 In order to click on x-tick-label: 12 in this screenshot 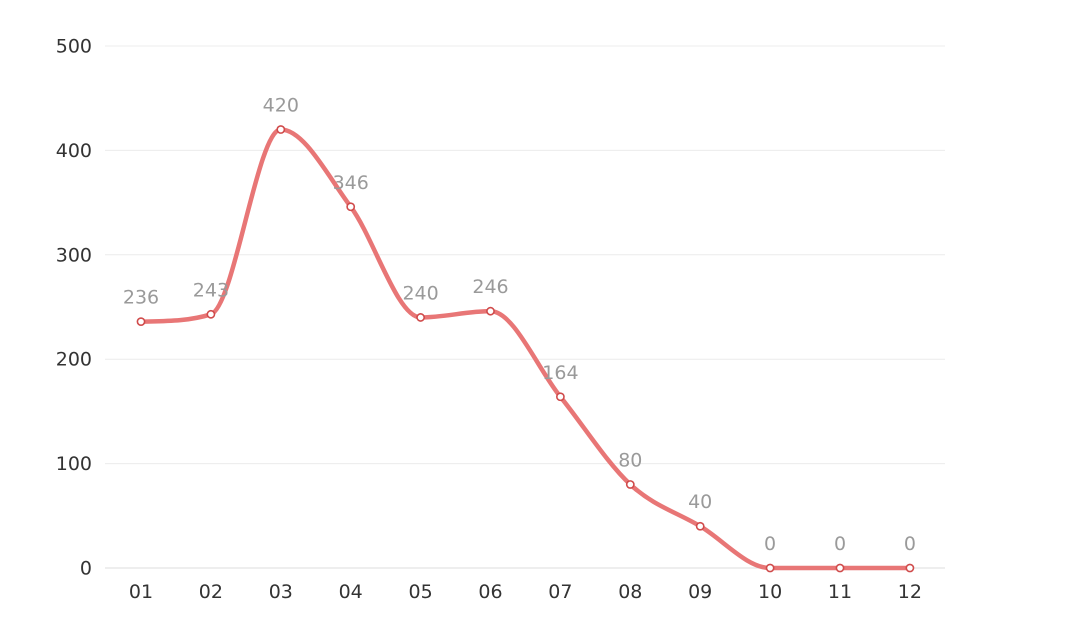, I will do `click(910, 592)`.